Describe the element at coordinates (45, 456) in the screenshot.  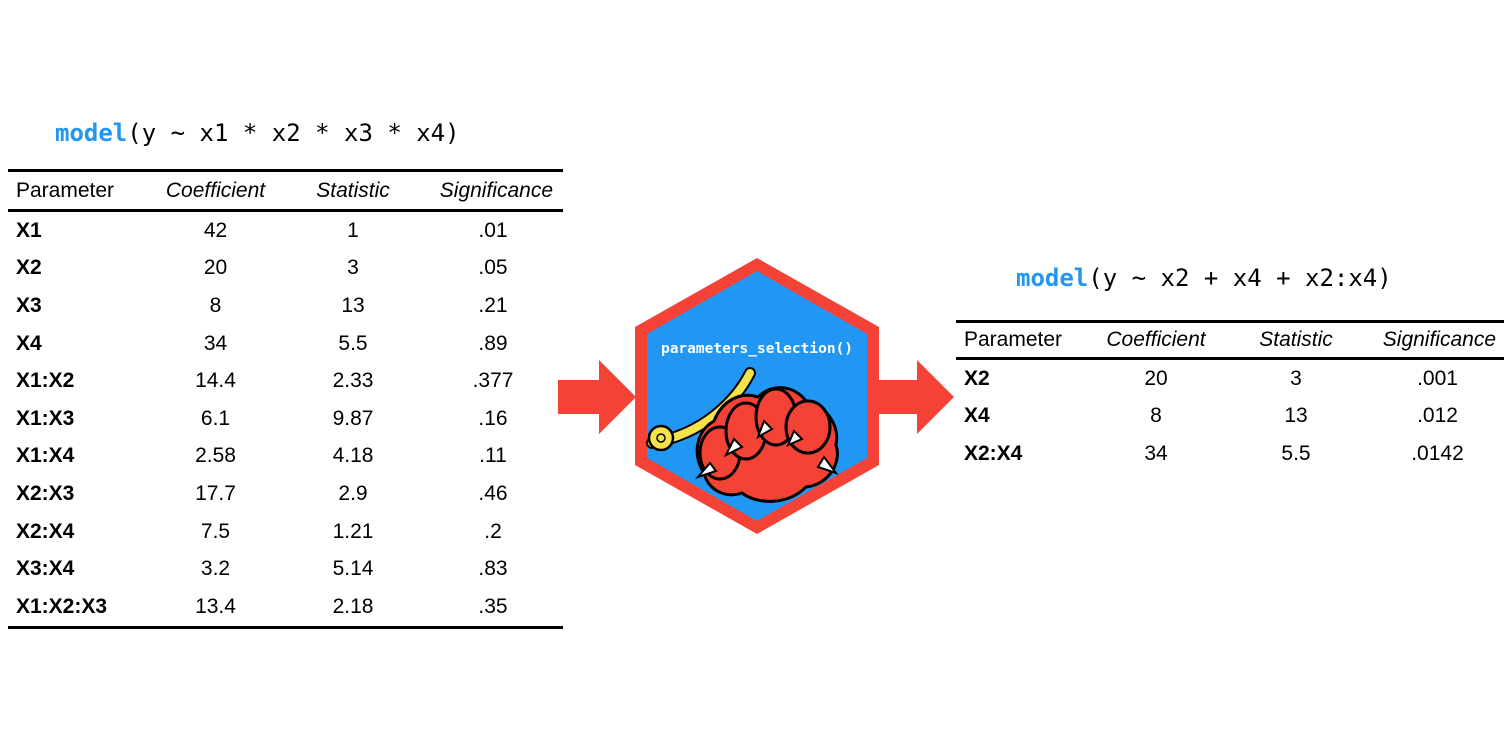
I see `cell-parameter: X1:X4` at that location.